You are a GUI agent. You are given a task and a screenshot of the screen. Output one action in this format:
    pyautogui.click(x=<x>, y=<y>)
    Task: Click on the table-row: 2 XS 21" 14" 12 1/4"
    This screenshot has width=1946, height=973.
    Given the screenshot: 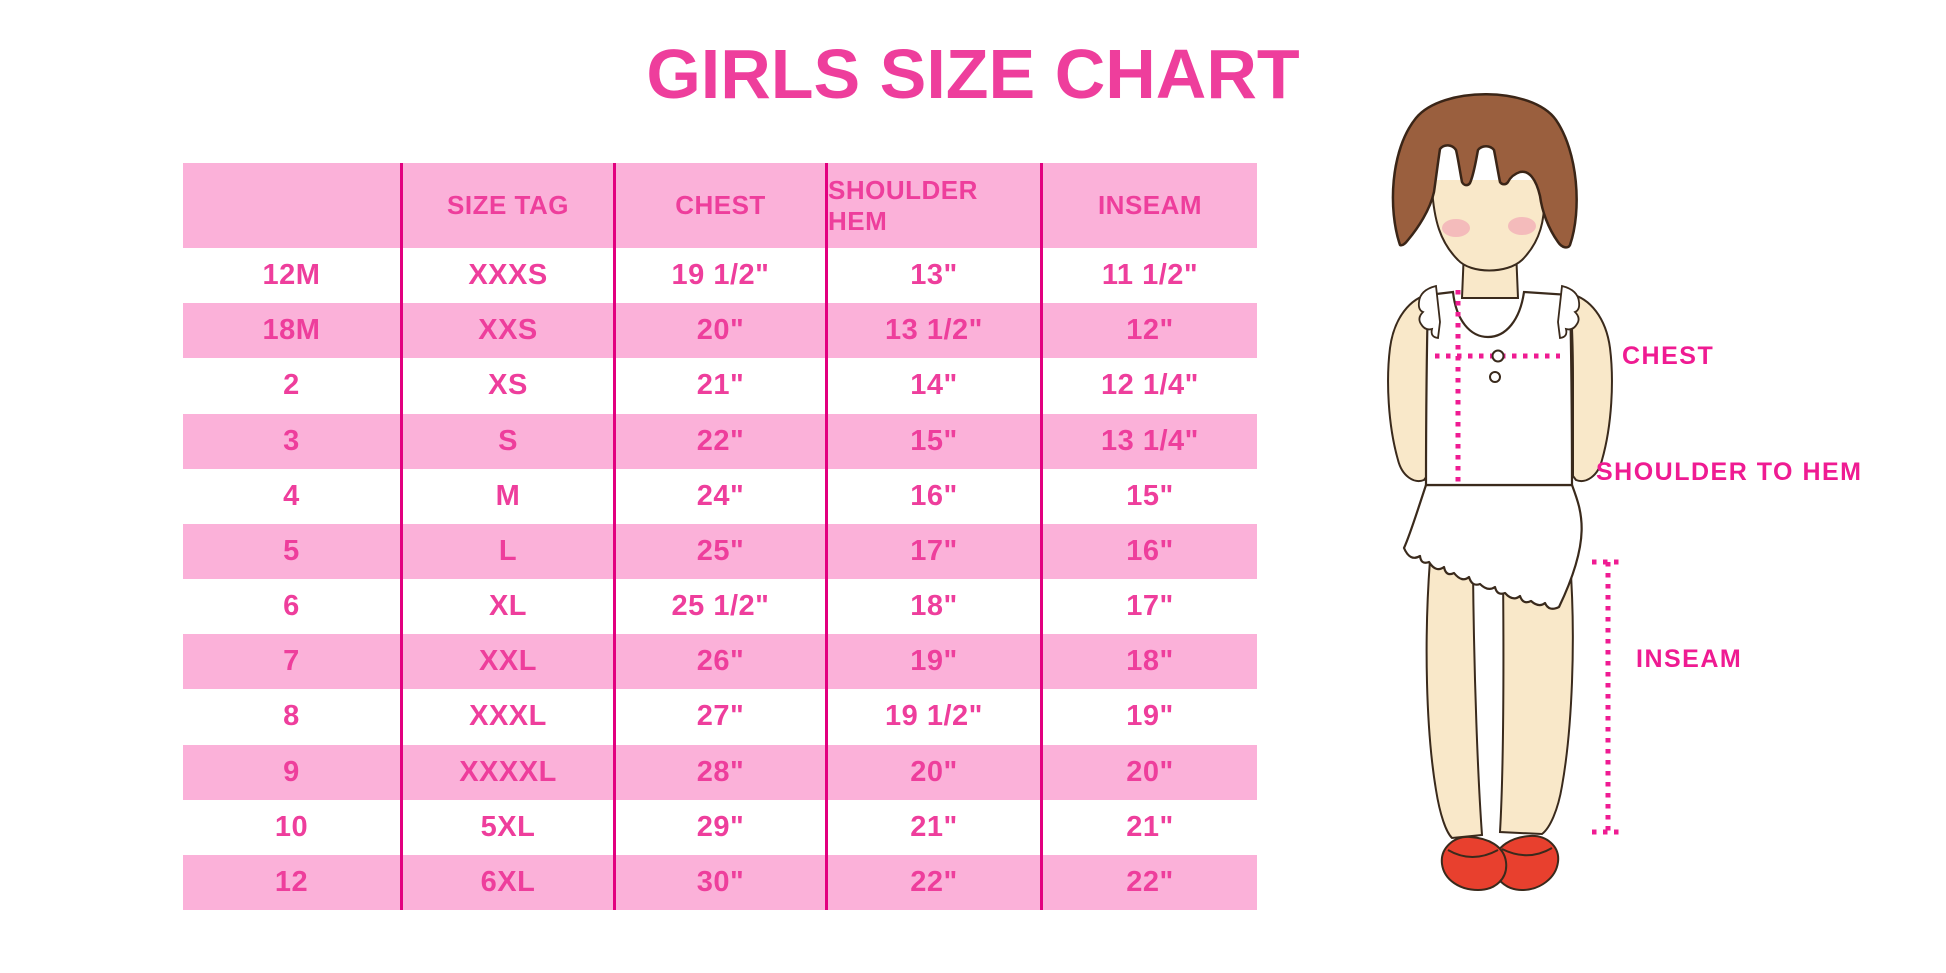 What is the action you would take?
    pyautogui.click(x=720, y=386)
    